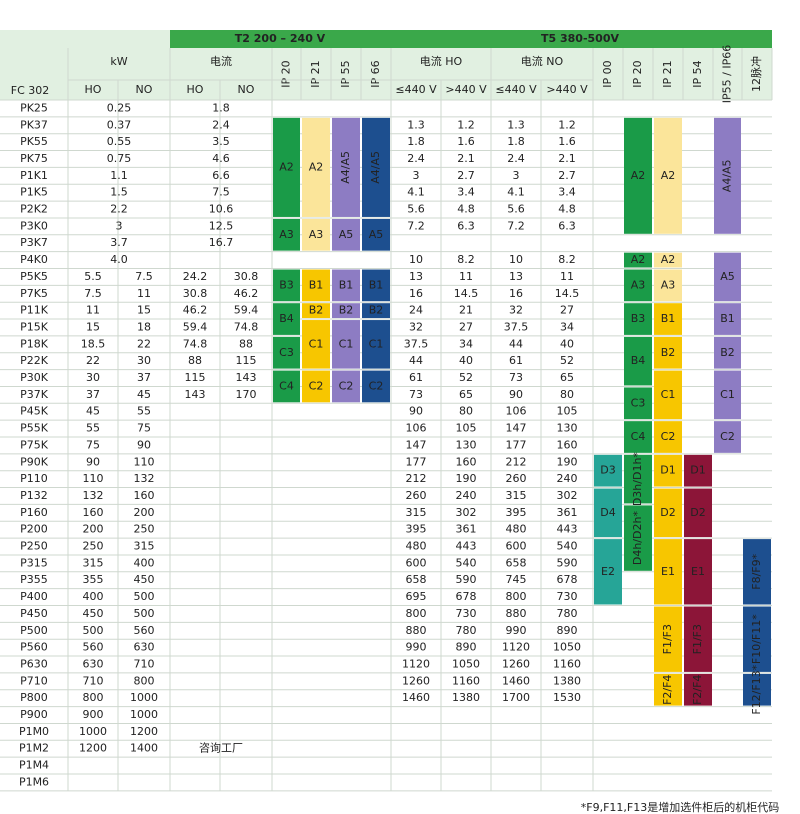 This screenshot has height=814, width=800. I want to click on model-cell: P250, so click(34, 546).